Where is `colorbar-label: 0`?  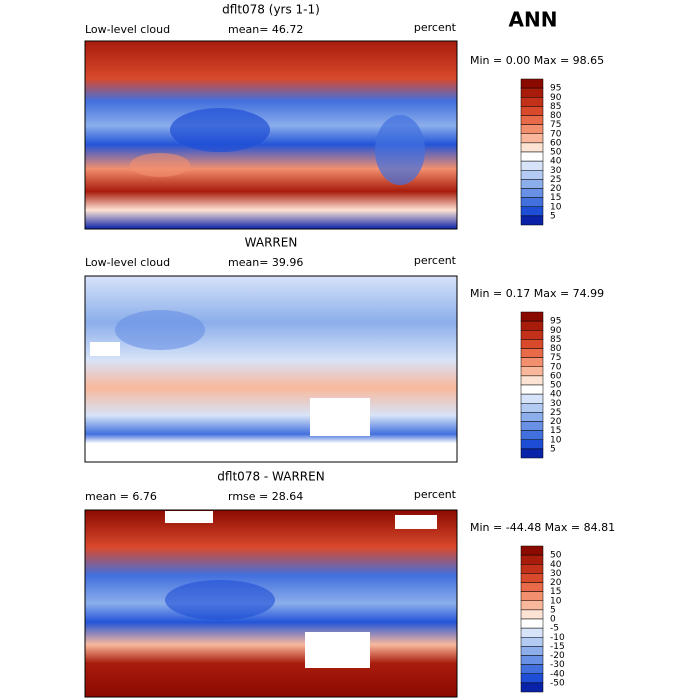
colorbar-label: 0 is located at coordinates (553, 620).